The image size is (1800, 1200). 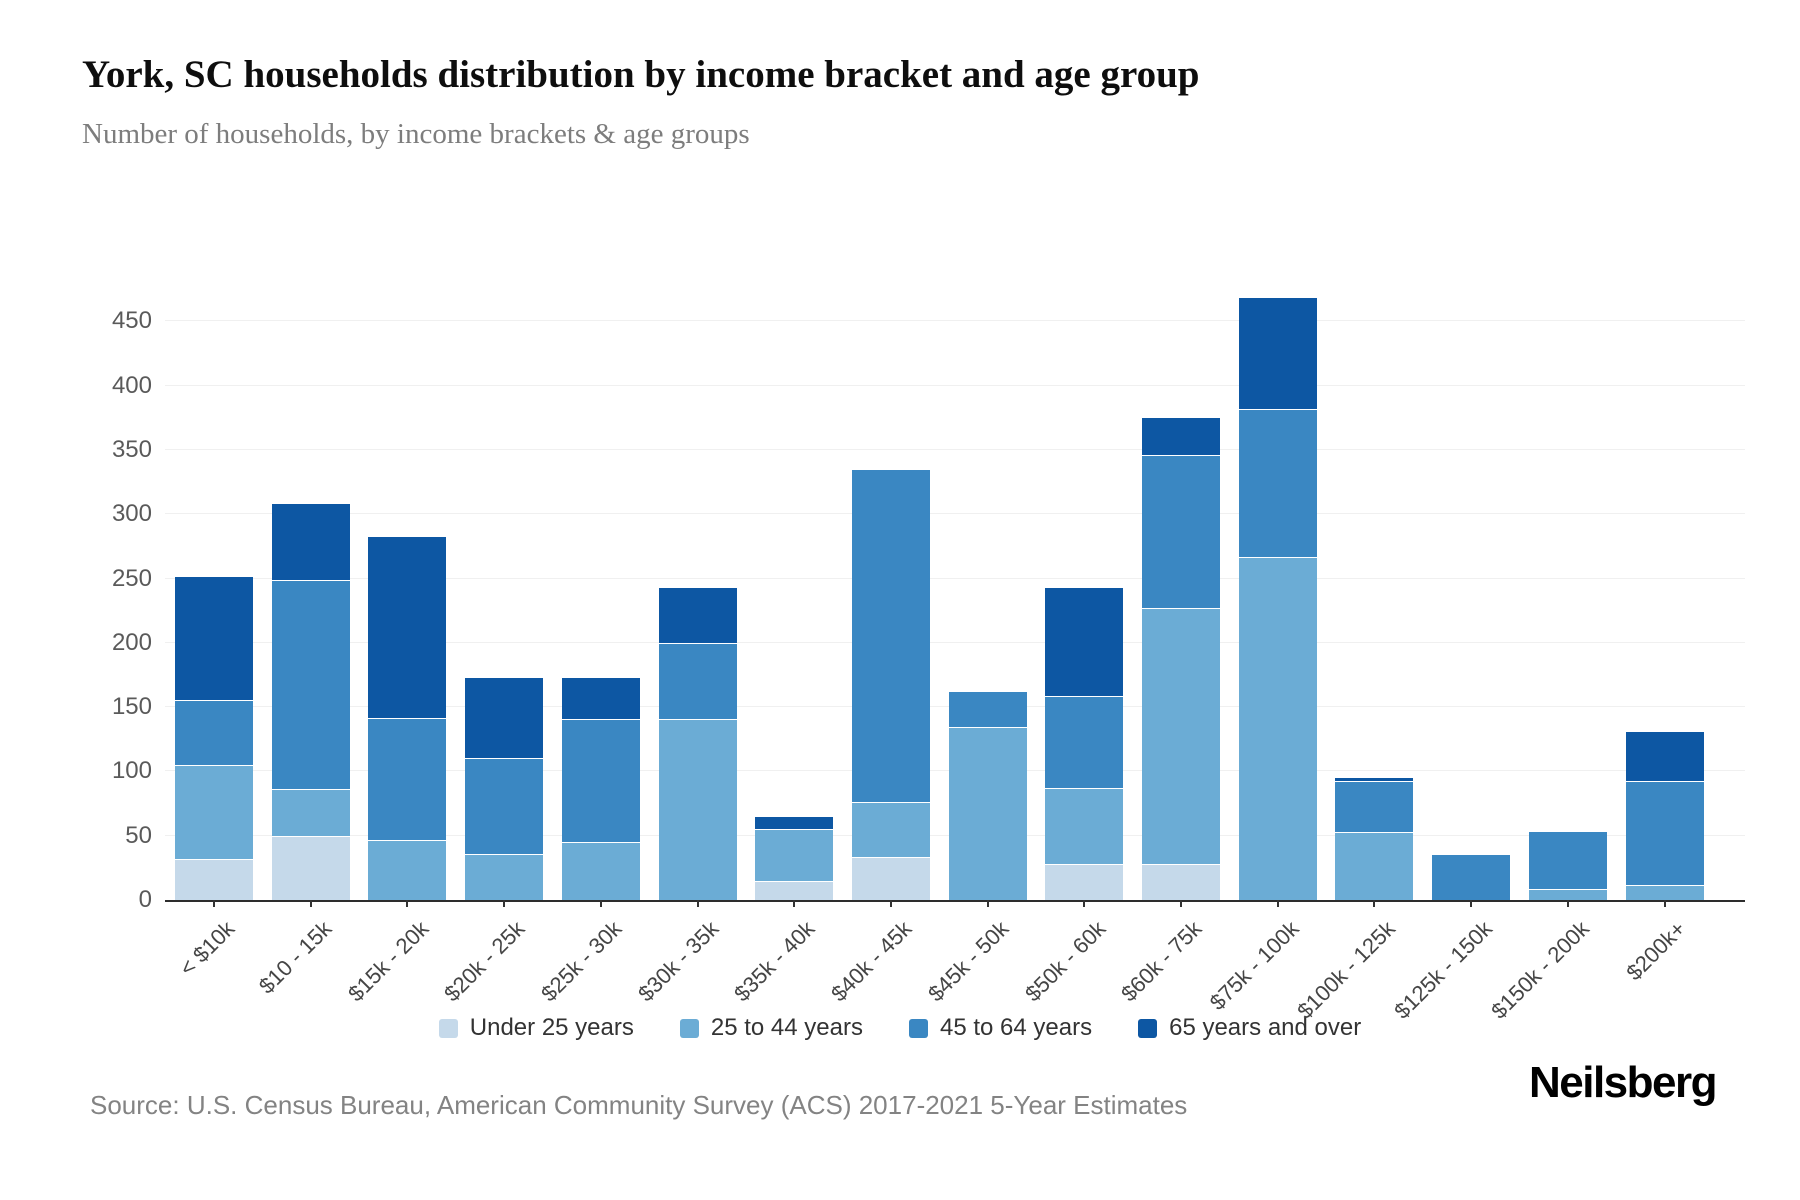 What do you see at coordinates (121, 591) in the screenshot?
I see `y-axis: 0 50 100 150 200 250 300 350 400 450` at bounding box center [121, 591].